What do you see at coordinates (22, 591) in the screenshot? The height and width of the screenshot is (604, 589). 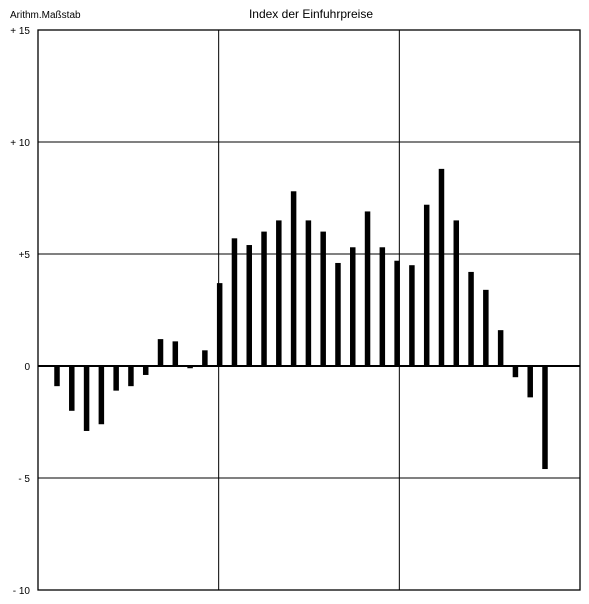 I see `y-tick-label: - 10` at bounding box center [22, 591].